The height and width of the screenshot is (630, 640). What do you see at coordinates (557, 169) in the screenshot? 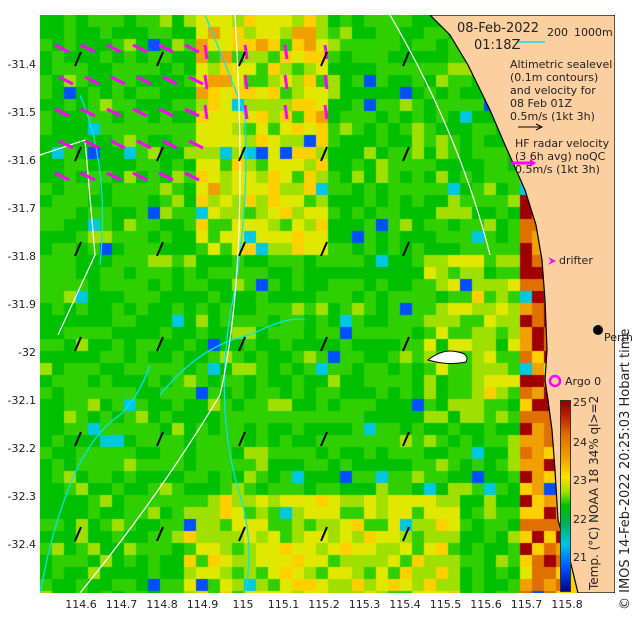
I see `legend-line: 0.5m/s (1kt 3h)` at bounding box center [557, 169].